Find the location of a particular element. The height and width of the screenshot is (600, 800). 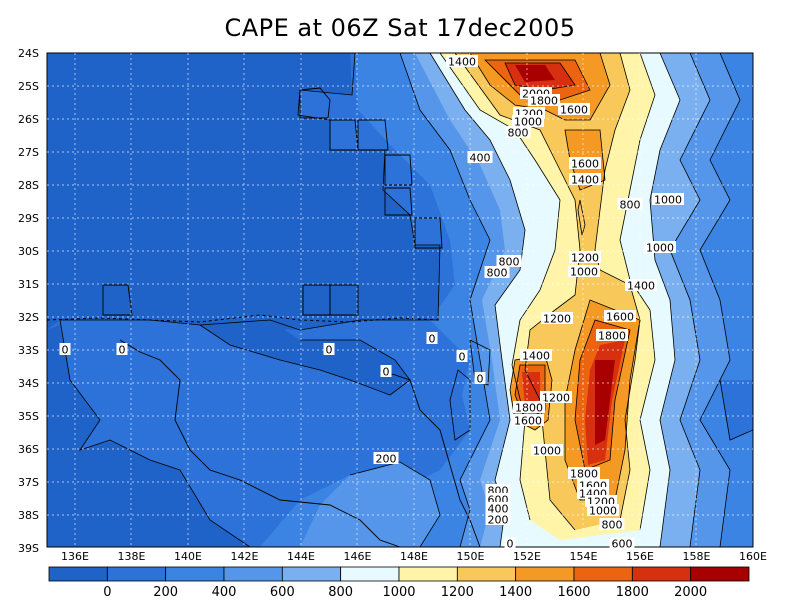

lon-tick-label: 140E is located at coordinates (188, 556).